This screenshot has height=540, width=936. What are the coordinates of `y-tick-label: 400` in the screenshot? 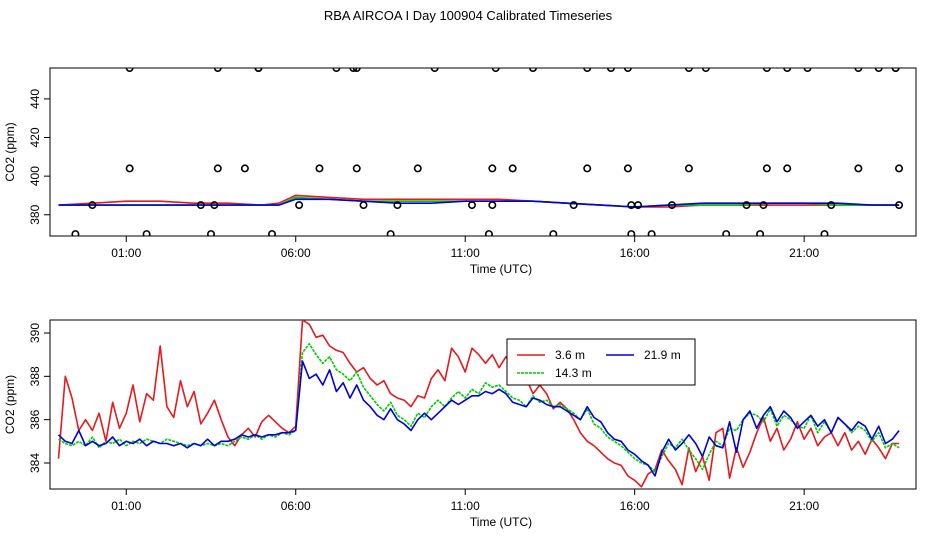 It's located at (35, 176).